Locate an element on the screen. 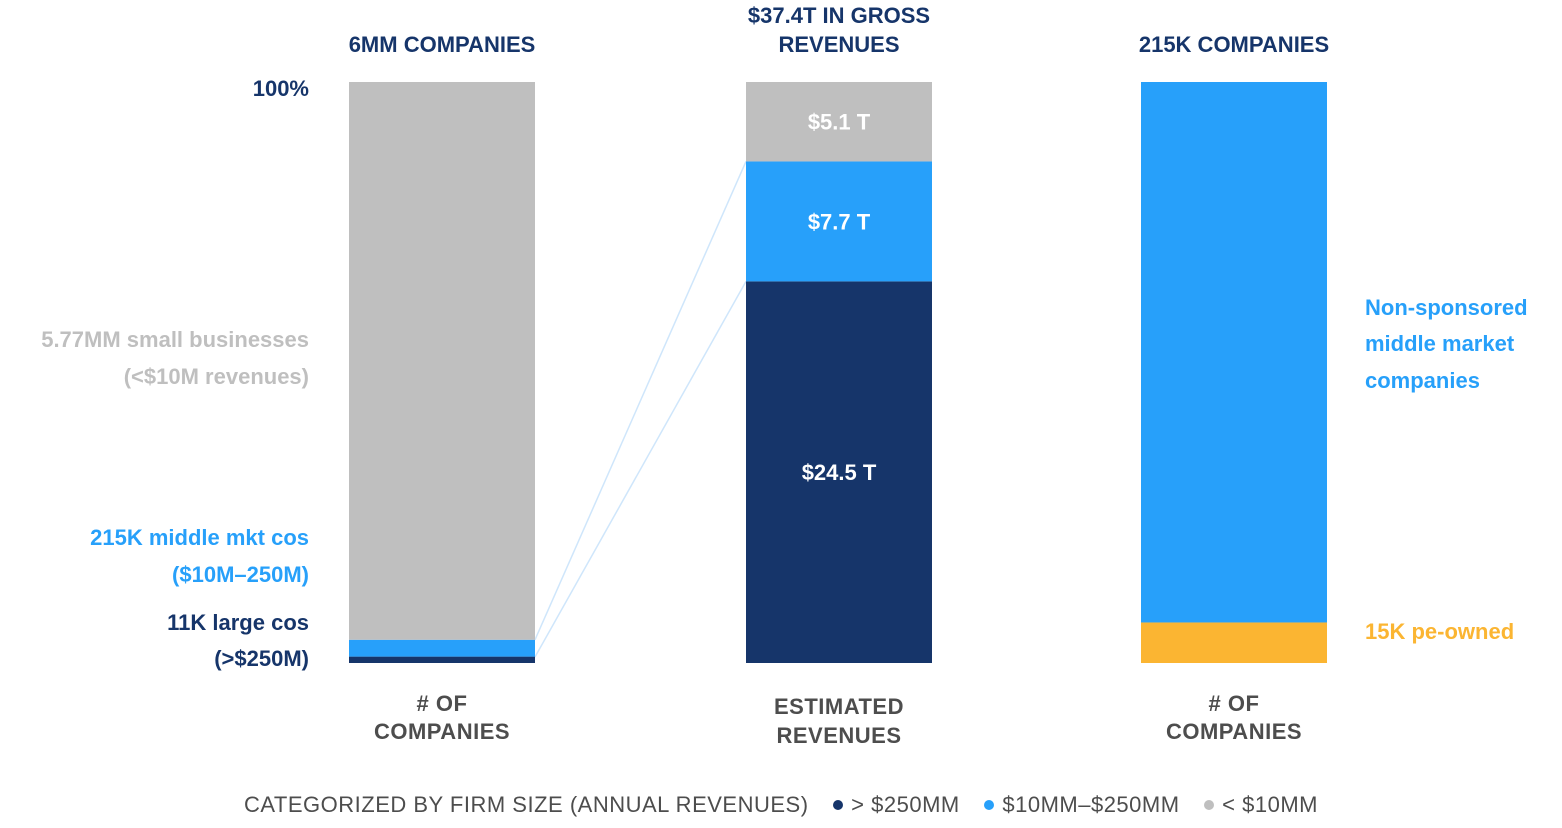 The image size is (1562, 828). right-annotation-pe_owned-line-0: 15K pe-owned is located at coordinates (1439, 631).